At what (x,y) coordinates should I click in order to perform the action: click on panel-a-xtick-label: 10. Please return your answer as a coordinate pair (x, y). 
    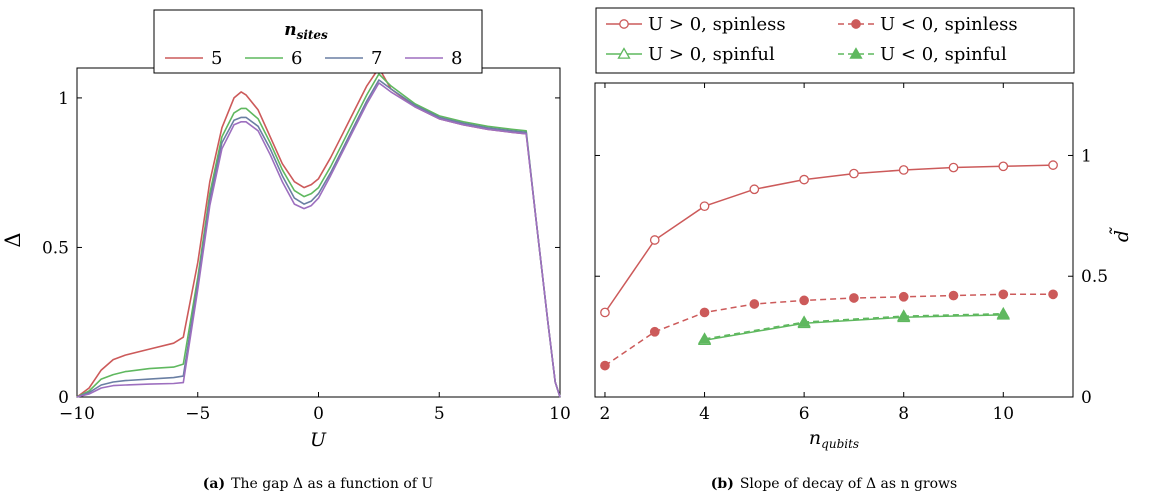
    Looking at the image, I should click on (560, 414).